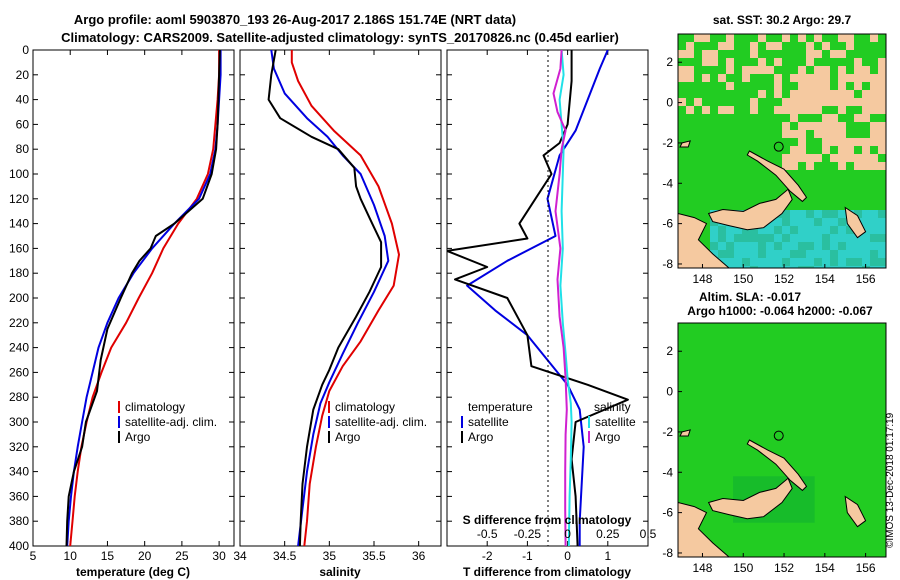  I want to click on x-tick-label: 30, so click(219, 556).